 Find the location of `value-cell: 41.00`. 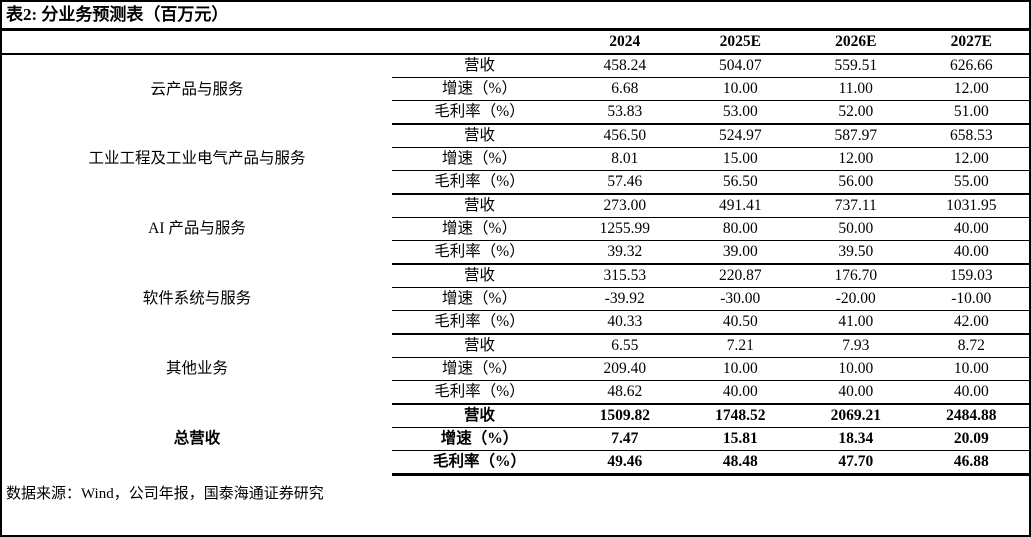

value-cell: 41.00 is located at coordinates (856, 322).